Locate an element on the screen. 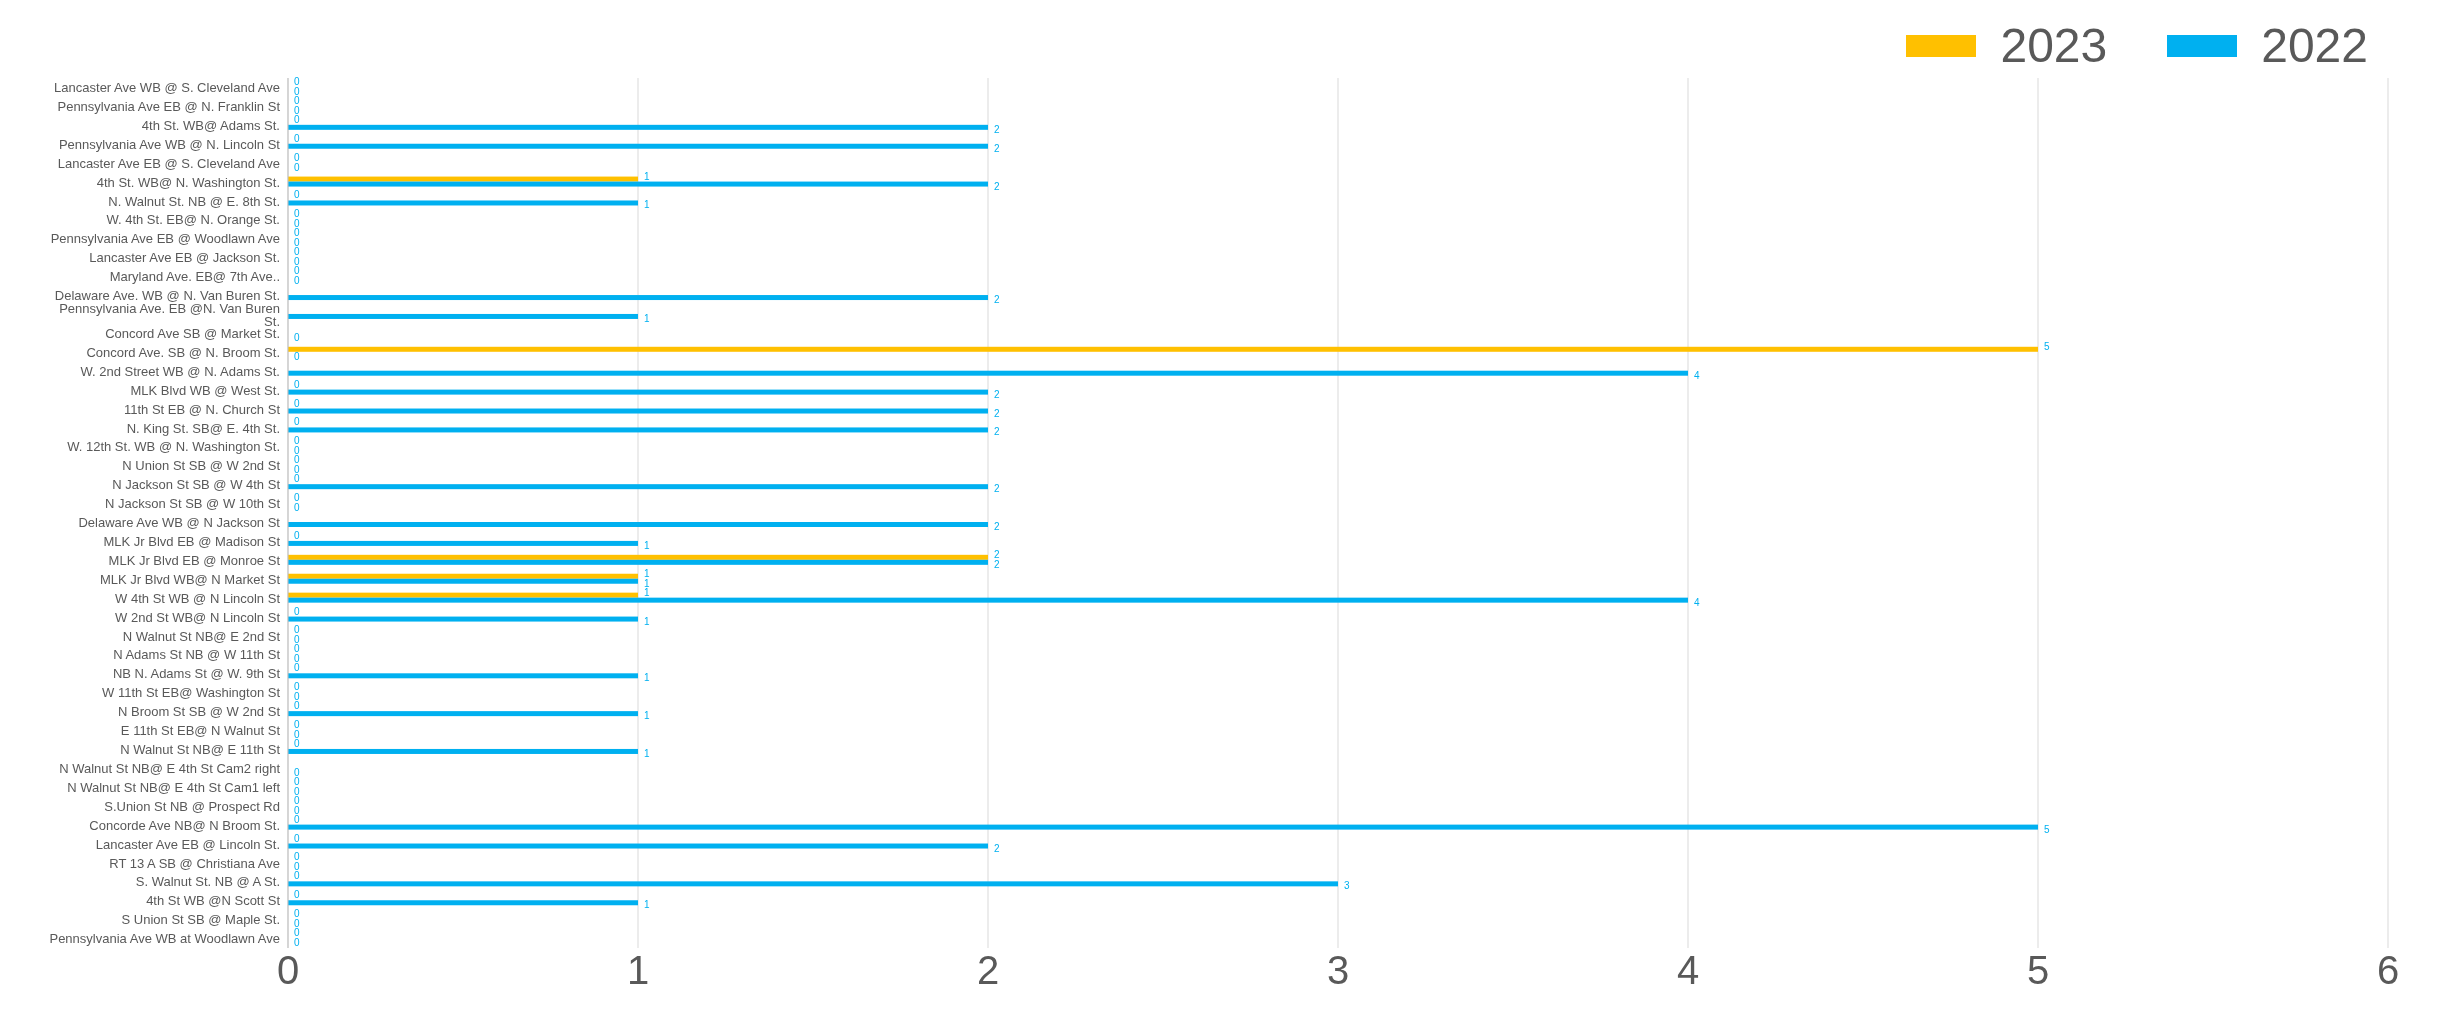  y-tick-label: Concord Ave SB @ Market St. is located at coordinates (192, 333).